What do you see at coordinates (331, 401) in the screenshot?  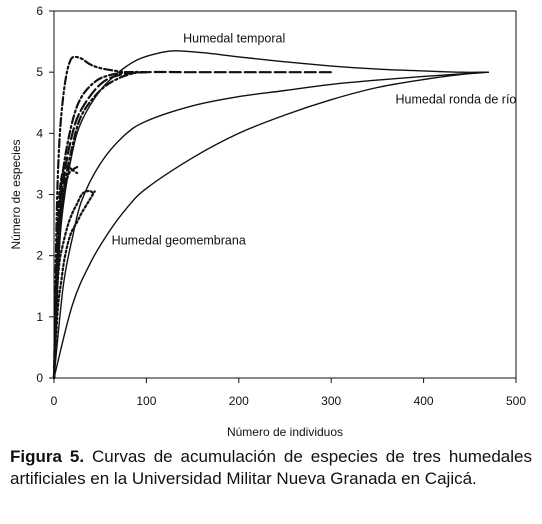 I see `x-tick-label: 300` at bounding box center [331, 401].